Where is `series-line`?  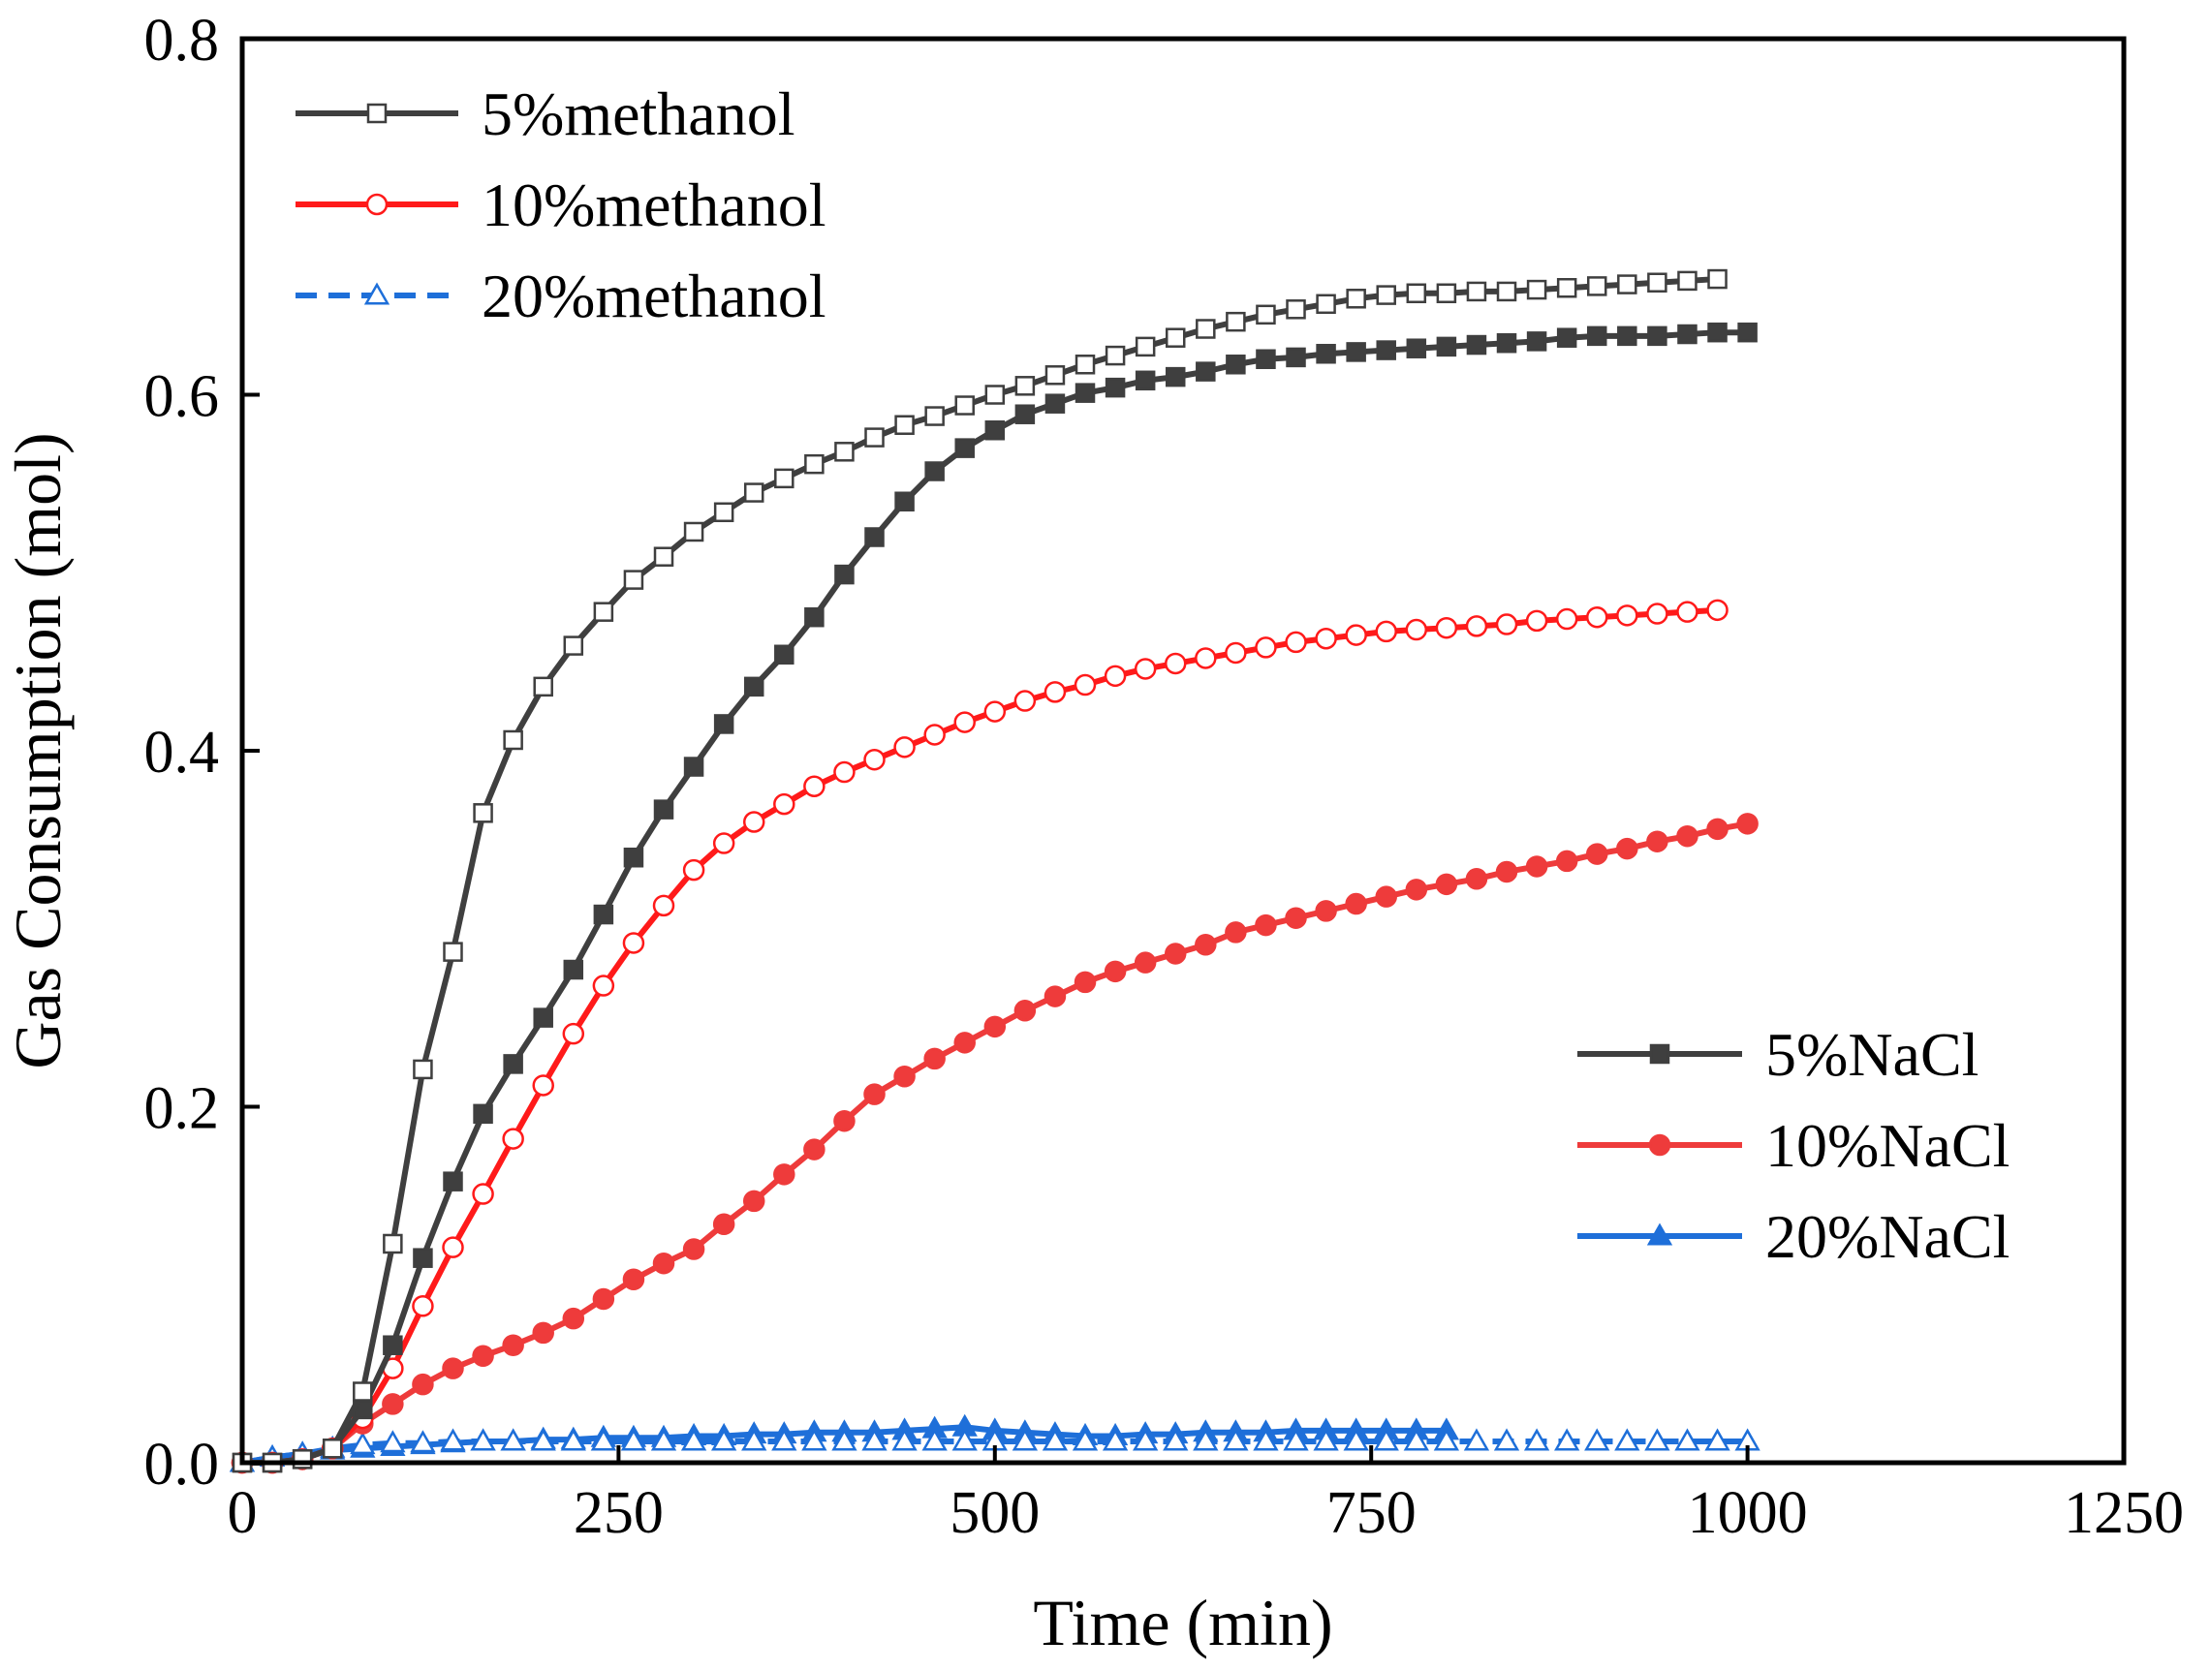
series-line is located at coordinates (994, 1452).